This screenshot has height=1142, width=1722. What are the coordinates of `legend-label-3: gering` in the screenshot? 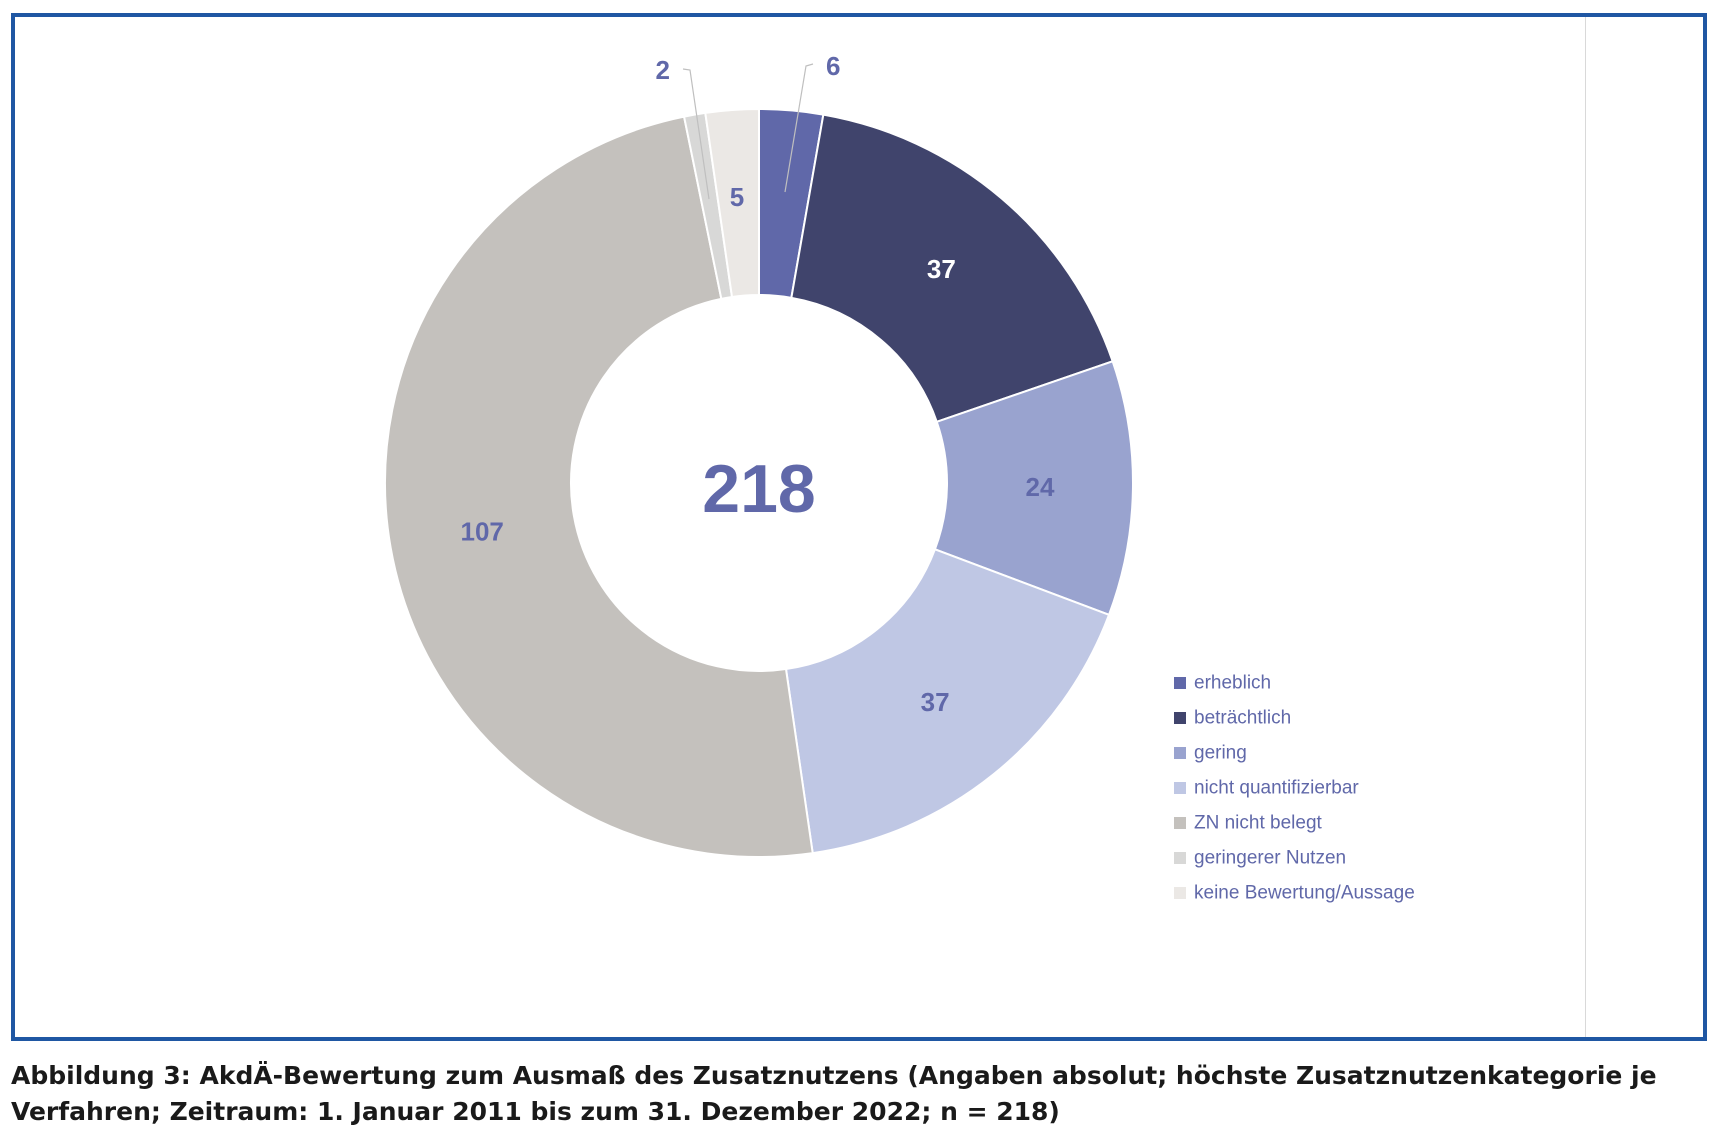 It's located at (1220, 753).